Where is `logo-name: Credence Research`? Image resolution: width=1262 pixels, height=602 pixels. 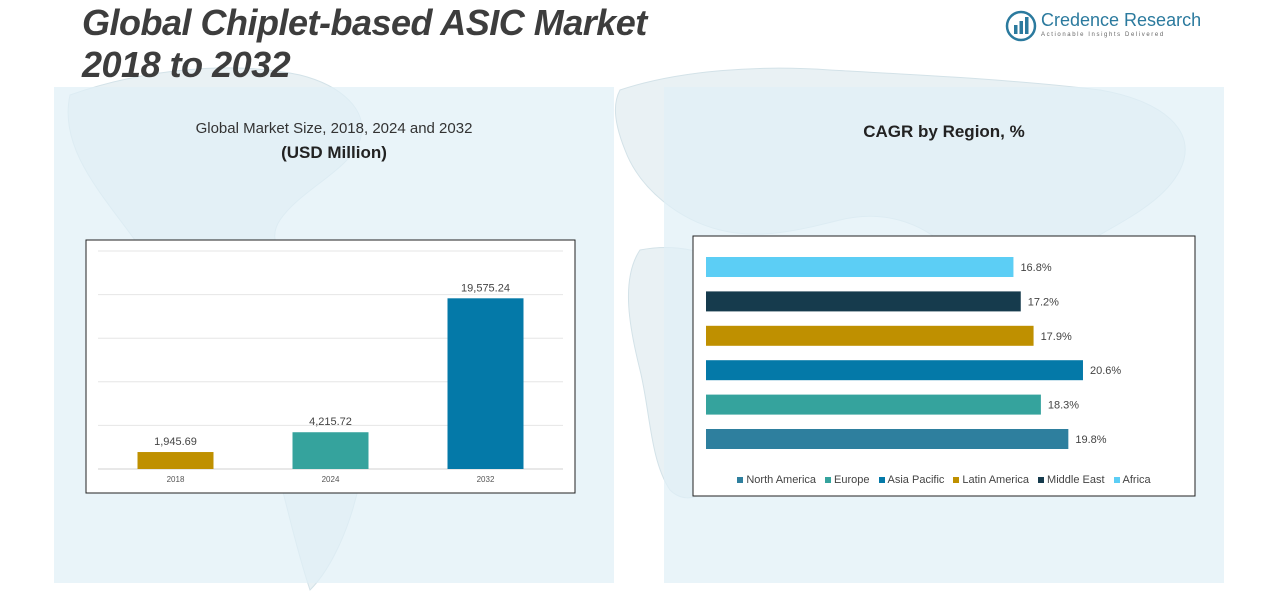
logo-name: Credence Research is located at coordinates (1121, 20).